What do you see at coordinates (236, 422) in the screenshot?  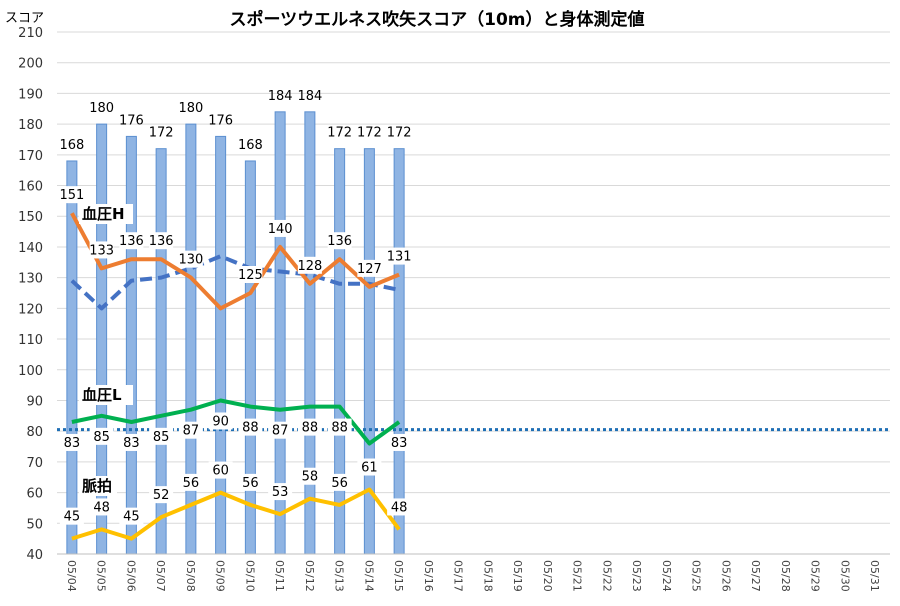 I see `bp-low-line` at bounding box center [236, 422].